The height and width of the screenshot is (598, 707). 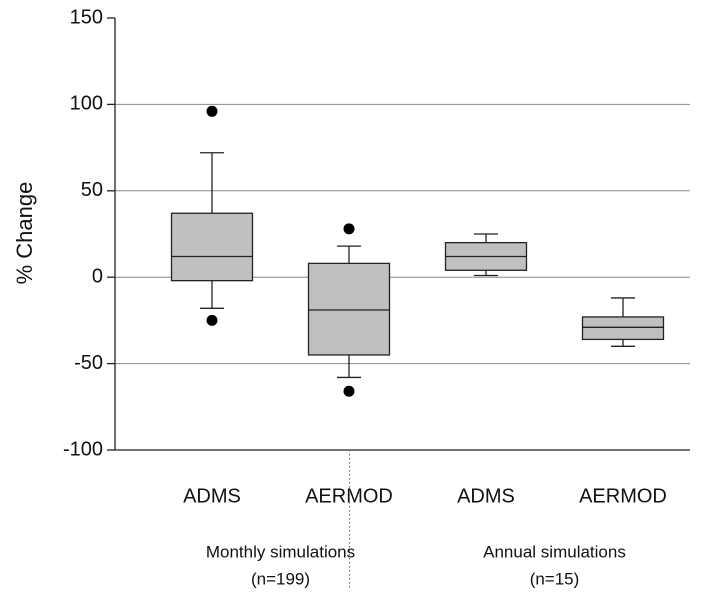 I want to click on group-label: Annual simulations, so click(x=554, y=551).